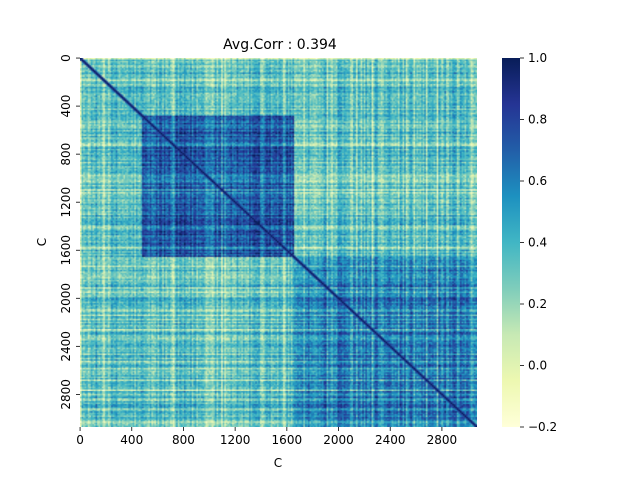  What do you see at coordinates (280, 45) in the screenshot?
I see `chart-title: Avg.Corr : 0.394` at bounding box center [280, 45].